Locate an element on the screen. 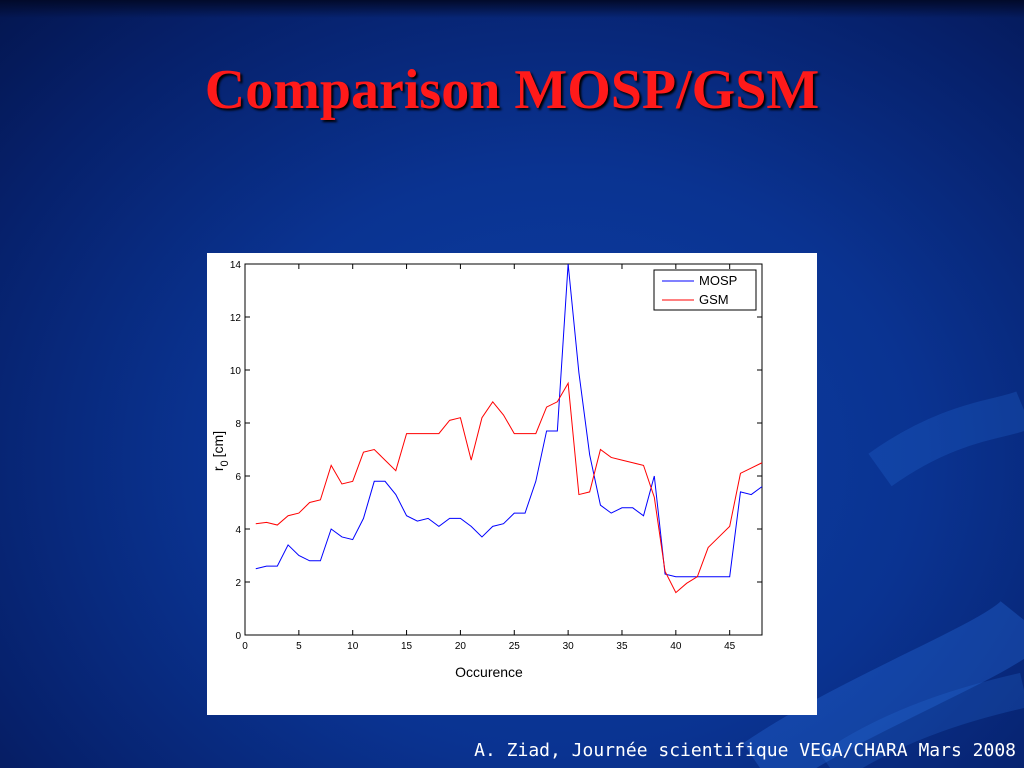 The height and width of the screenshot is (768, 1024). y-axis-label-unit: [cm] is located at coordinates (218, 444).